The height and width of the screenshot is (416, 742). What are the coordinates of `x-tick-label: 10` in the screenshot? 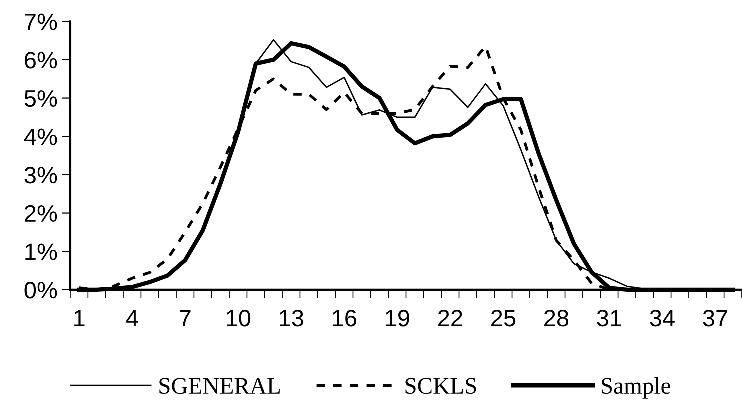 It's located at (239, 318).